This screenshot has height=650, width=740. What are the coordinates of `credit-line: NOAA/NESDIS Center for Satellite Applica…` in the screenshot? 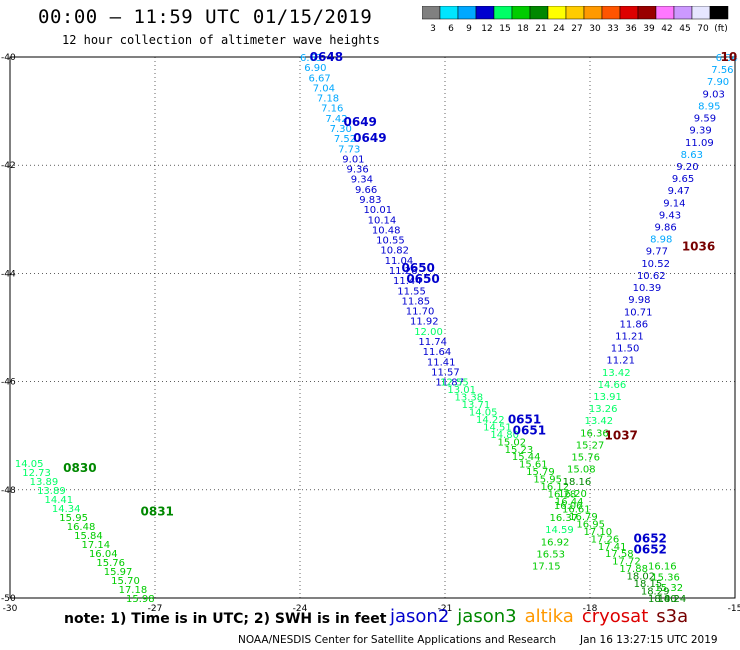 It's located at (397, 640).